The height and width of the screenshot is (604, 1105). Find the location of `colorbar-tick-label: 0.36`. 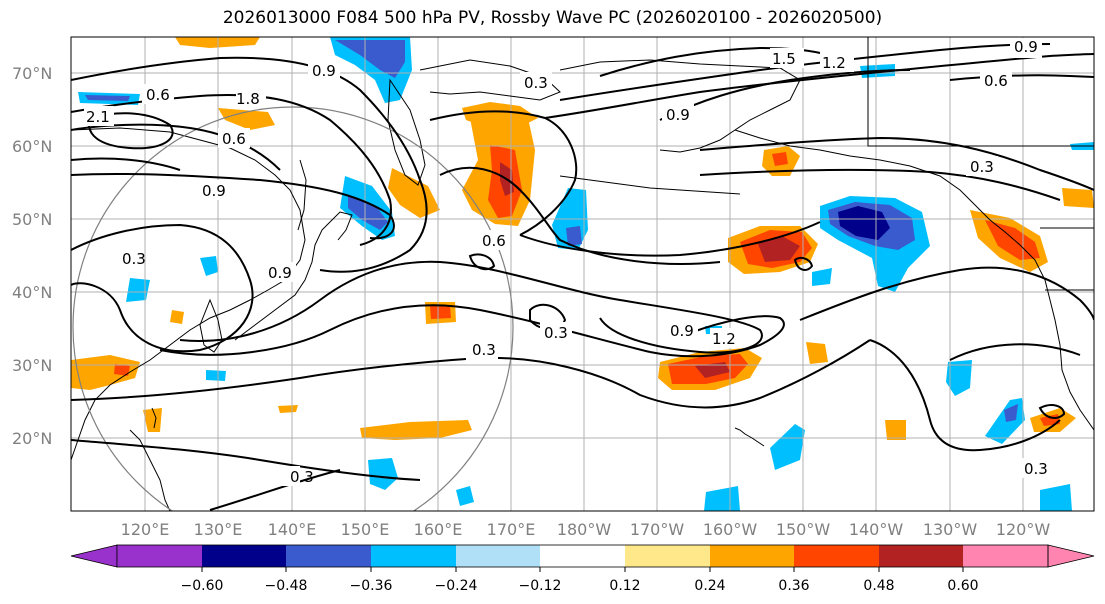

colorbar-tick-label: 0.36 is located at coordinates (793, 586).